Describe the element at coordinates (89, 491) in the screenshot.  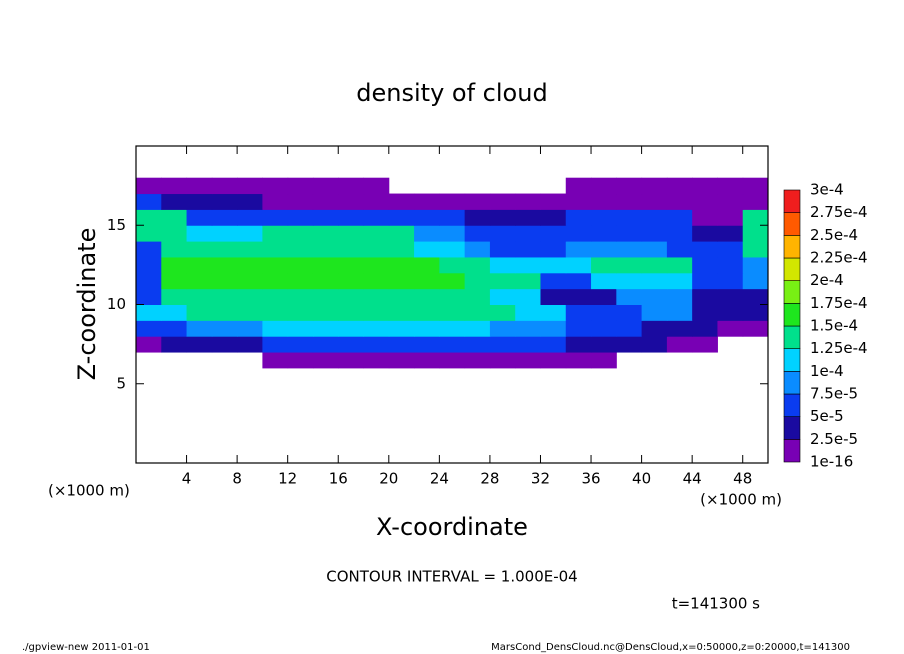
I see `x-unit-label: (×1000 m)` at that location.